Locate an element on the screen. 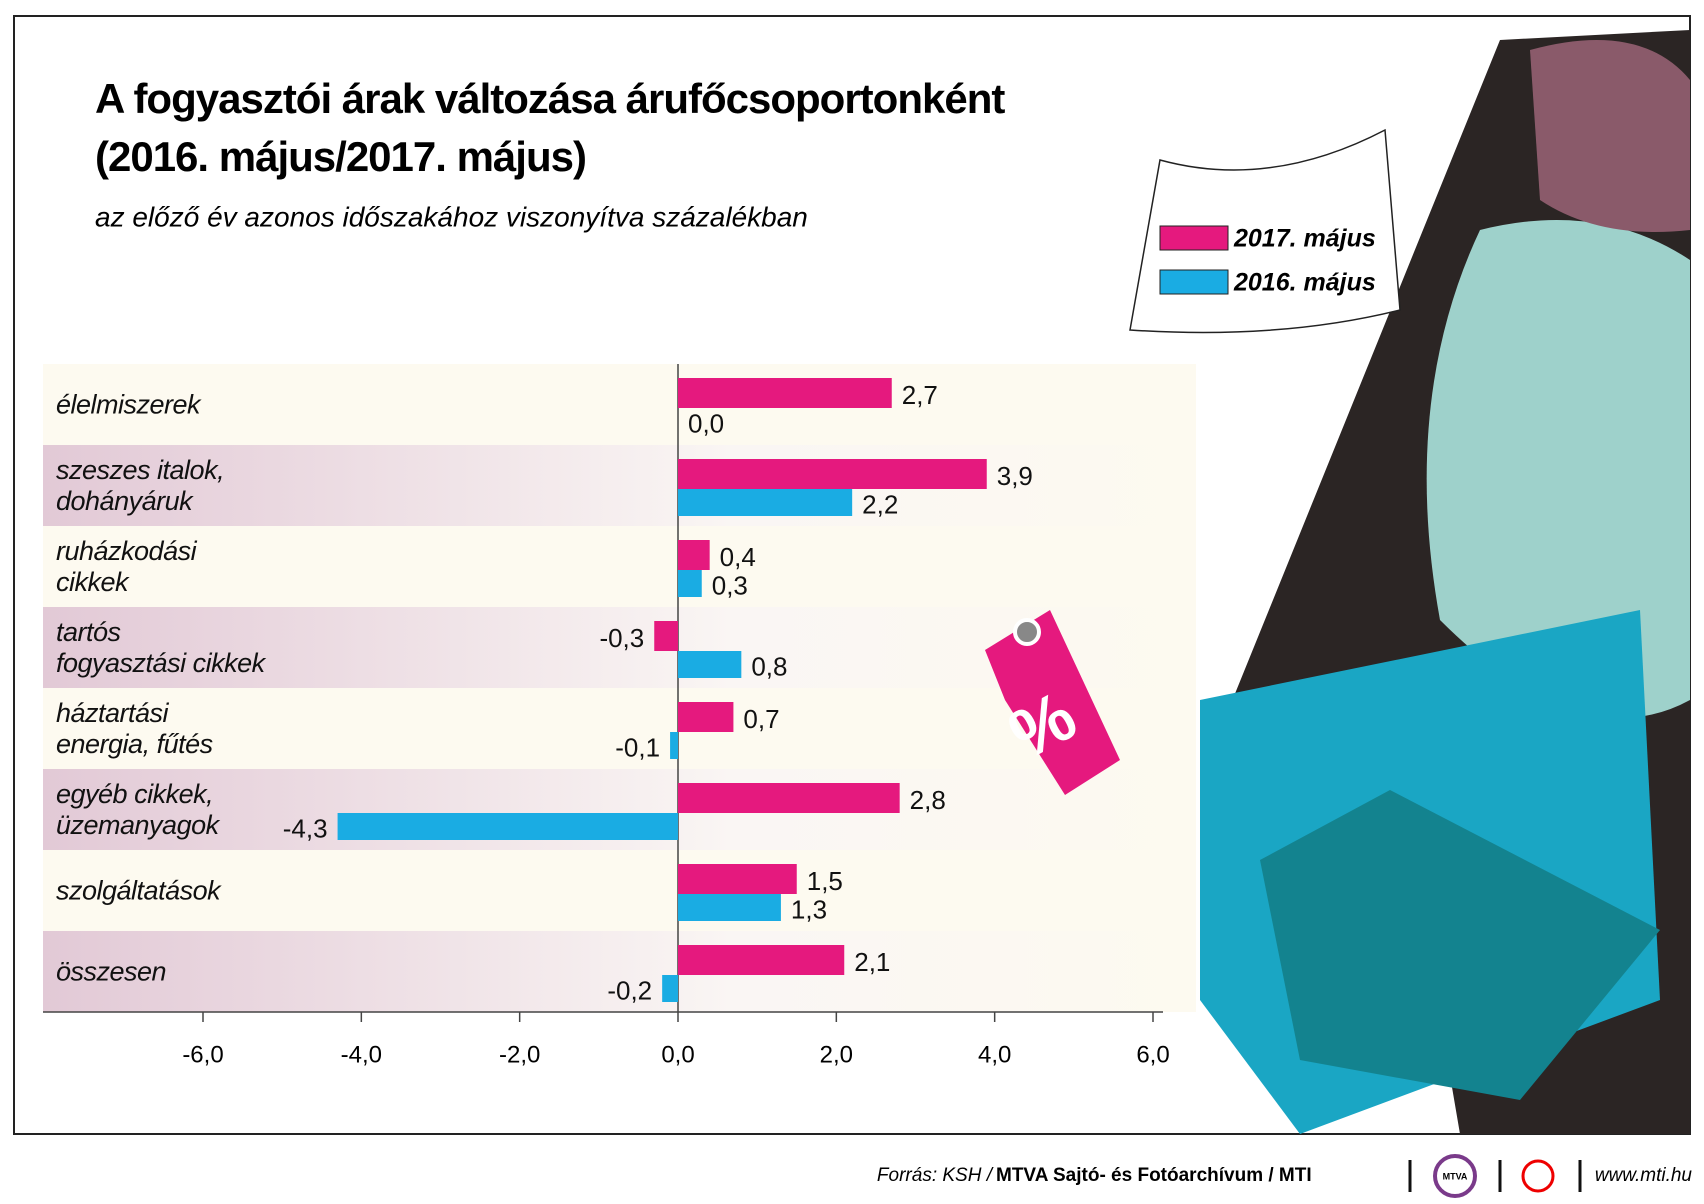 Image resolution: width=1704 pixels, height=1204 pixels. x-tick-label: 6,0 is located at coordinates (1152, 1054).